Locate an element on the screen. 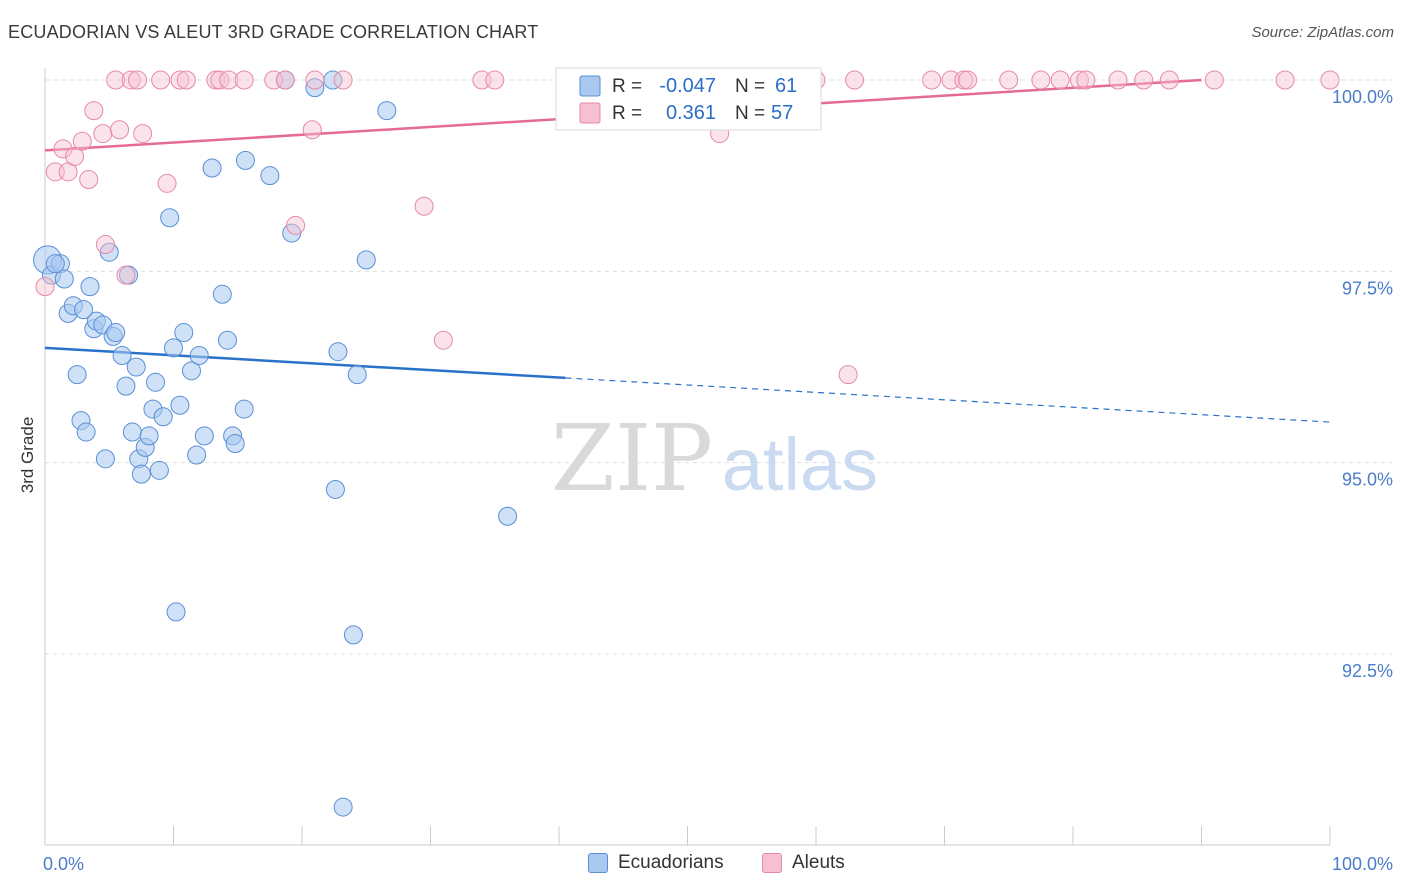  y-axis-label: 3rd Grade is located at coordinates (27, 455).